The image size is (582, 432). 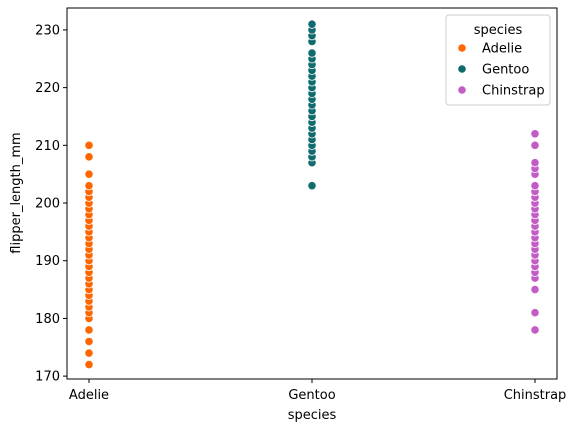 What do you see at coordinates (89, 395) in the screenshot?
I see `x-tick-label: Adelie` at bounding box center [89, 395].